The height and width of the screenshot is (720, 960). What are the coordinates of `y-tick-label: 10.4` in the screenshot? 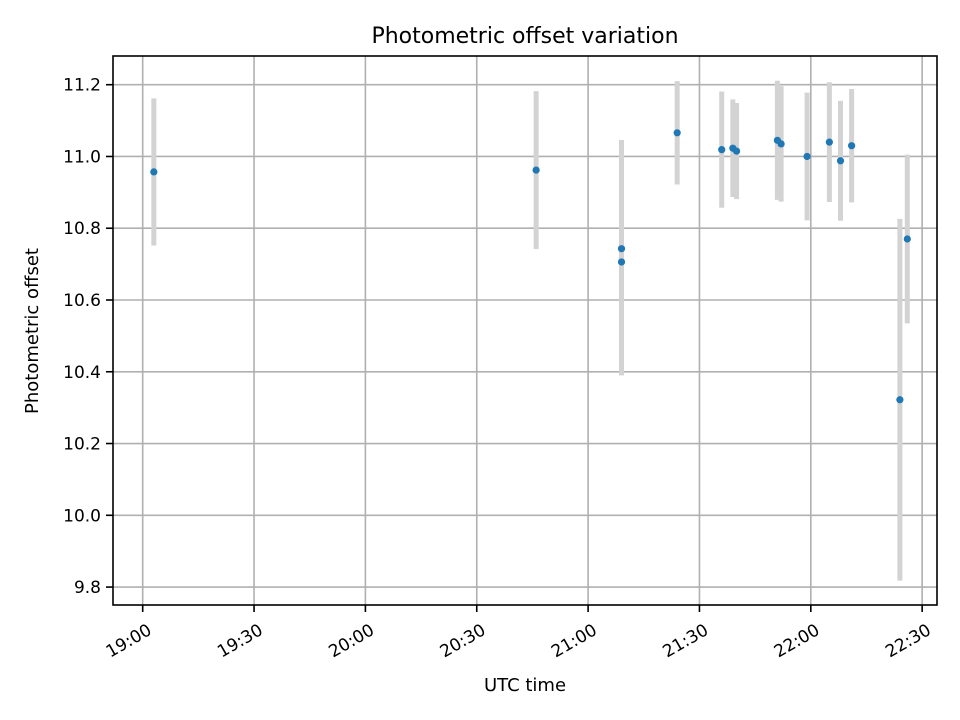 It's located at (82, 373).